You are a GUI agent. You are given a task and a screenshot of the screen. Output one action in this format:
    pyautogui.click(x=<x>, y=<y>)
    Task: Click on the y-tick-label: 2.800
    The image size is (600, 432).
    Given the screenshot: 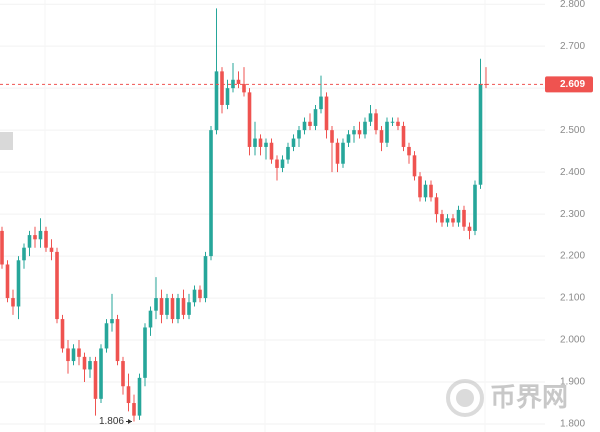 What is the action you would take?
    pyautogui.click(x=572, y=5)
    